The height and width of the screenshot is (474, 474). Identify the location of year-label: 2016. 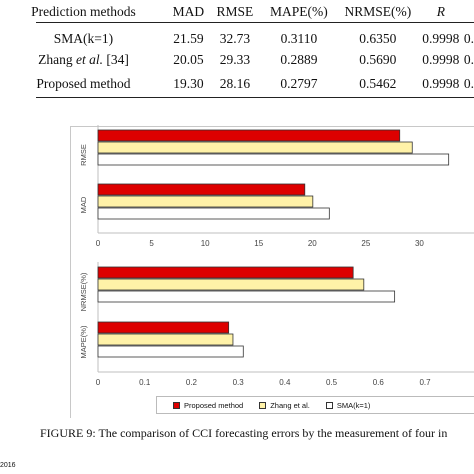
(8, 465).